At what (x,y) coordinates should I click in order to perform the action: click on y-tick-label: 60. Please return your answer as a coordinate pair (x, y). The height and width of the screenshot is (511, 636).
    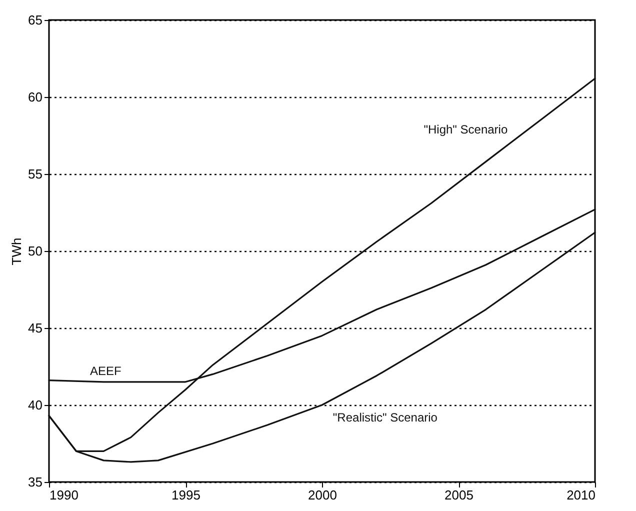
    Looking at the image, I should click on (35, 97).